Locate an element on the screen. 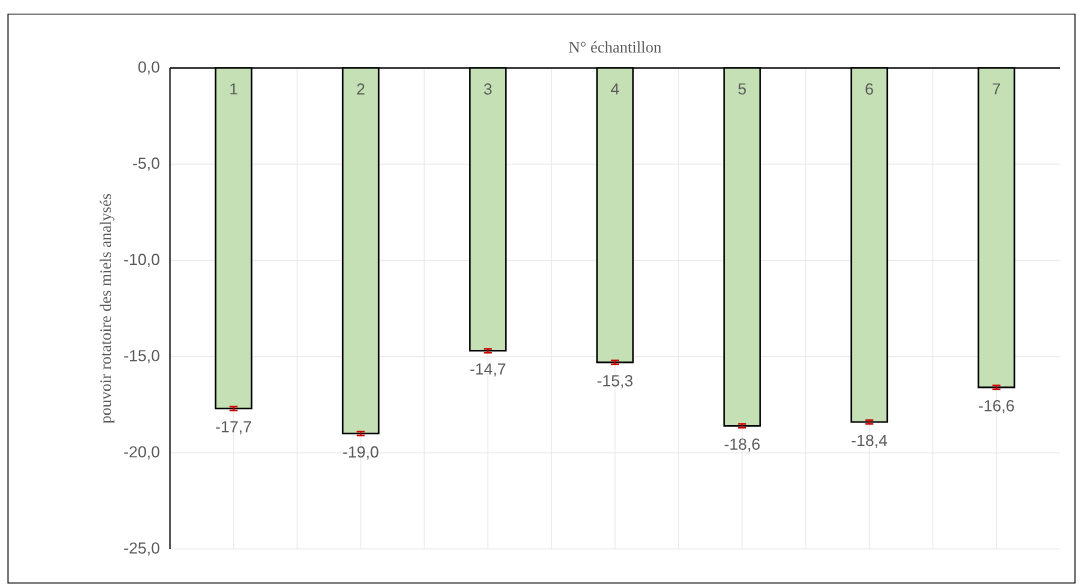  x-axis-title: N° échantillon is located at coordinates (615, 47).